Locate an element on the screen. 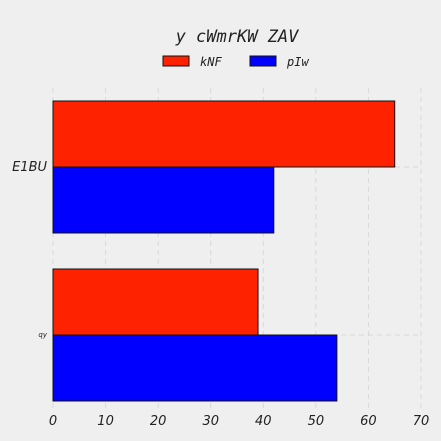 The image size is (441, 441). x-axis-ticks: 0 10 20 30 40 50 60 70 is located at coordinates (239, 421).